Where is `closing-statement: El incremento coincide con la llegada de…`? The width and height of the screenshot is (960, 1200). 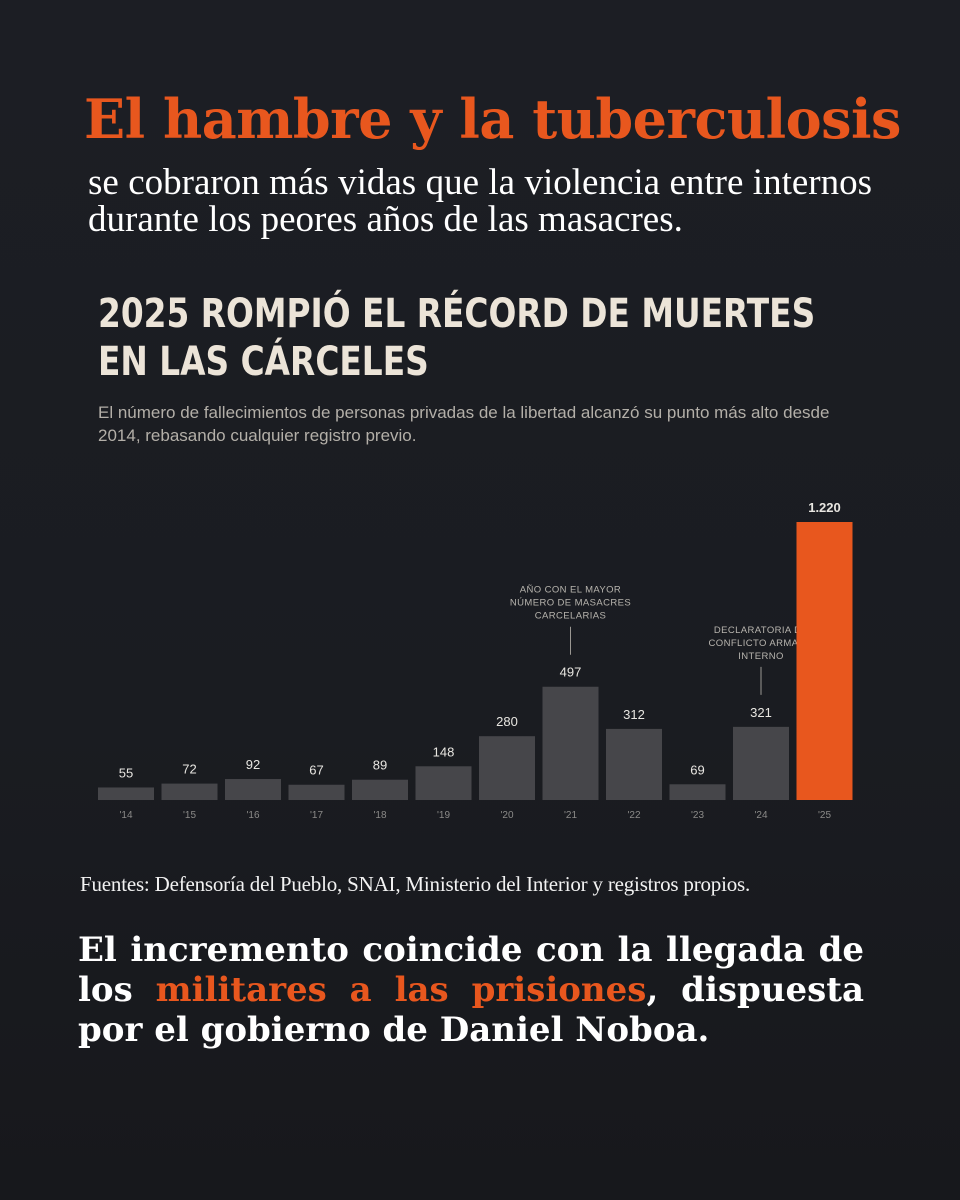 closing-statement: El incremento coincide con la llegada de… is located at coordinates (471, 990).